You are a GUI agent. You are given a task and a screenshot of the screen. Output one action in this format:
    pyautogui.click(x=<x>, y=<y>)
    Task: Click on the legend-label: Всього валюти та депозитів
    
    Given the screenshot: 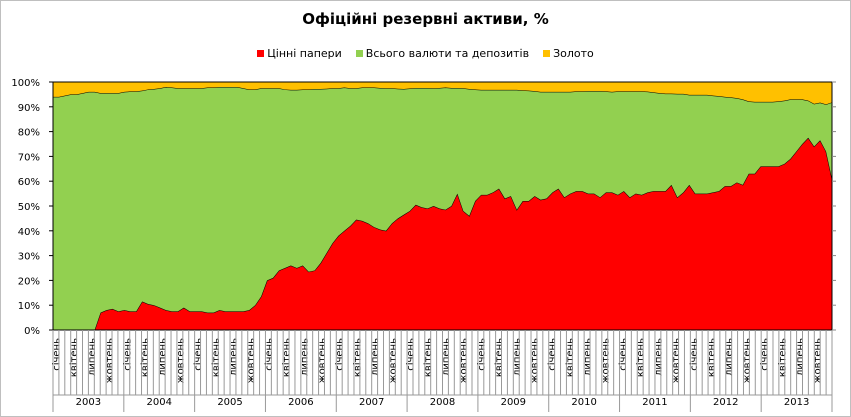 What is the action you would take?
    pyautogui.click(x=447, y=53)
    